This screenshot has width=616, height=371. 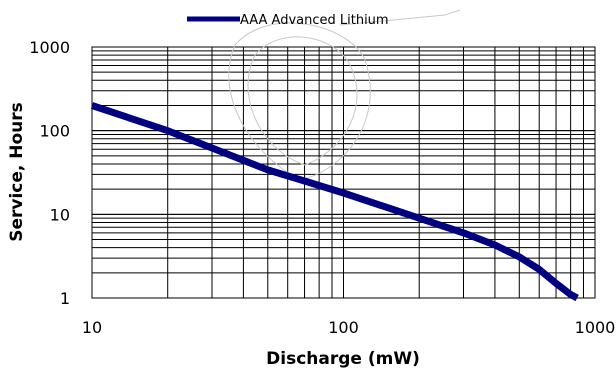 What do you see at coordinates (92, 327) in the screenshot?
I see `x-tick-label: 10` at bounding box center [92, 327].